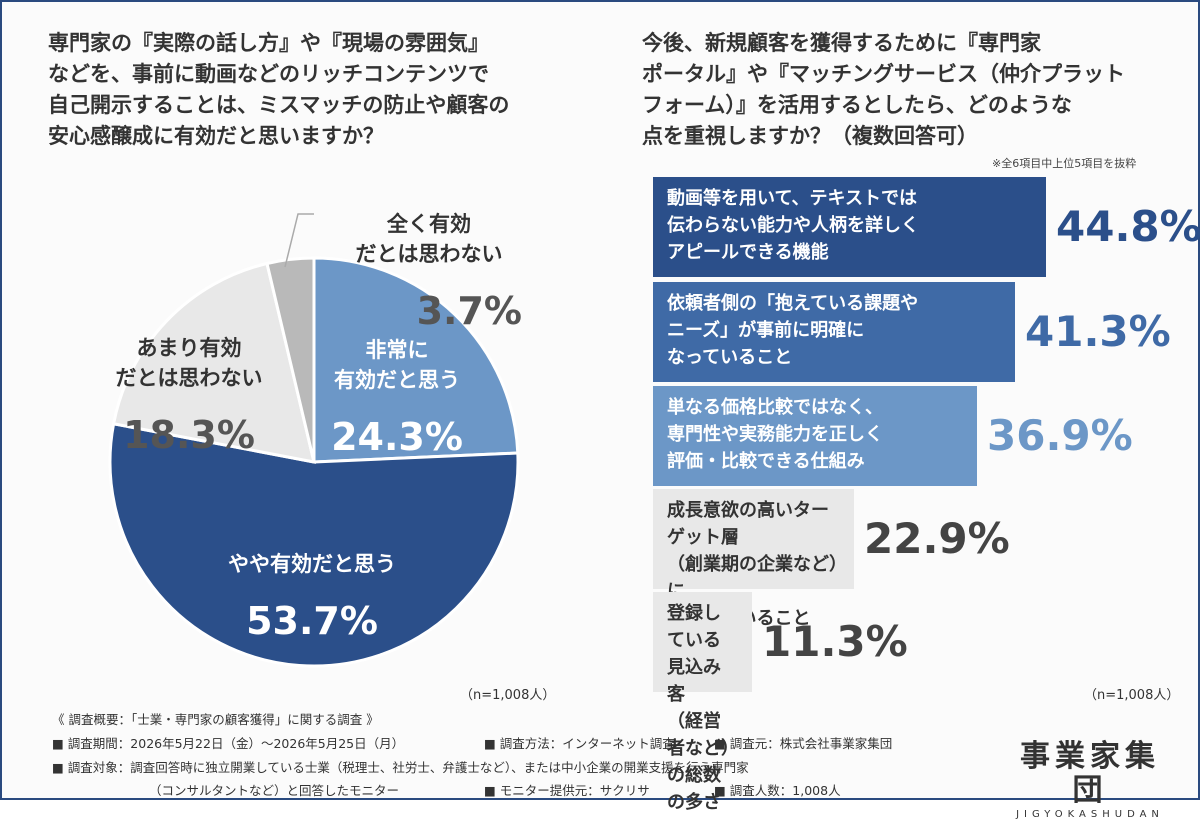 The width and height of the screenshot is (1200, 822). Describe the element at coordinates (777, 790) in the screenshot. I see `survey-count: ■ 調査人数：1,008人` at that location.